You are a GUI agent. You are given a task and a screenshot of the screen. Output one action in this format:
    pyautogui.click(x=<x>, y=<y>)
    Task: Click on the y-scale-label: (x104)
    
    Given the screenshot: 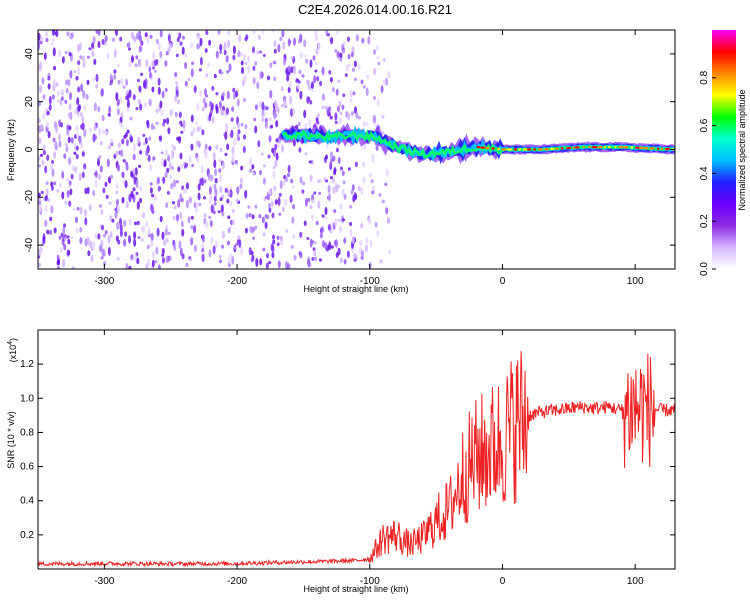 What is the action you would take?
    pyautogui.click(x=12, y=350)
    